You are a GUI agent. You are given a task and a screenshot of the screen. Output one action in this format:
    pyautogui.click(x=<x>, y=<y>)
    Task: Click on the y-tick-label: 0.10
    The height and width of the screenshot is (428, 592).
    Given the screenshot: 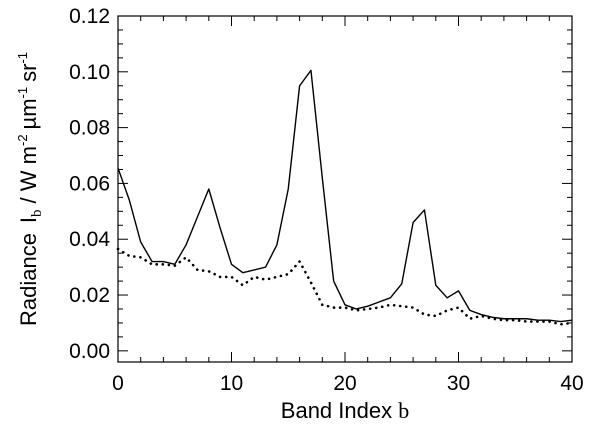 What is the action you would take?
    pyautogui.click(x=89, y=72)
    